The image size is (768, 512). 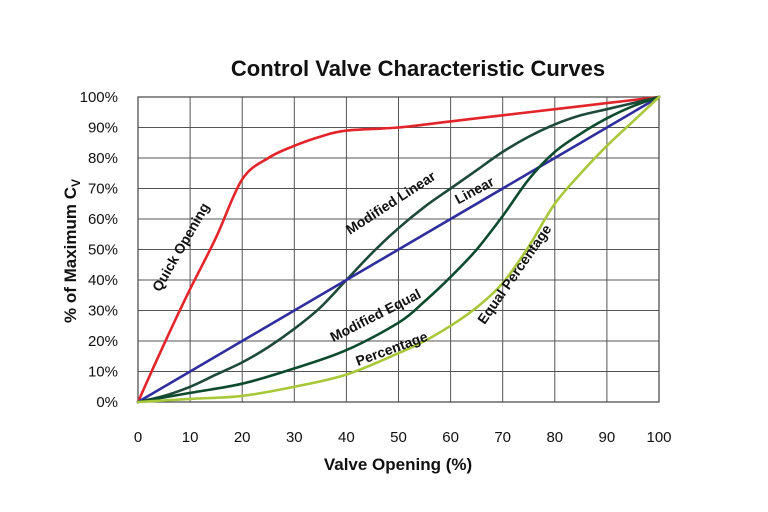 What do you see at coordinates (103, 280) in the screenshot?
I see `y-tick-label: 40%` at bounding box center [103, 280].